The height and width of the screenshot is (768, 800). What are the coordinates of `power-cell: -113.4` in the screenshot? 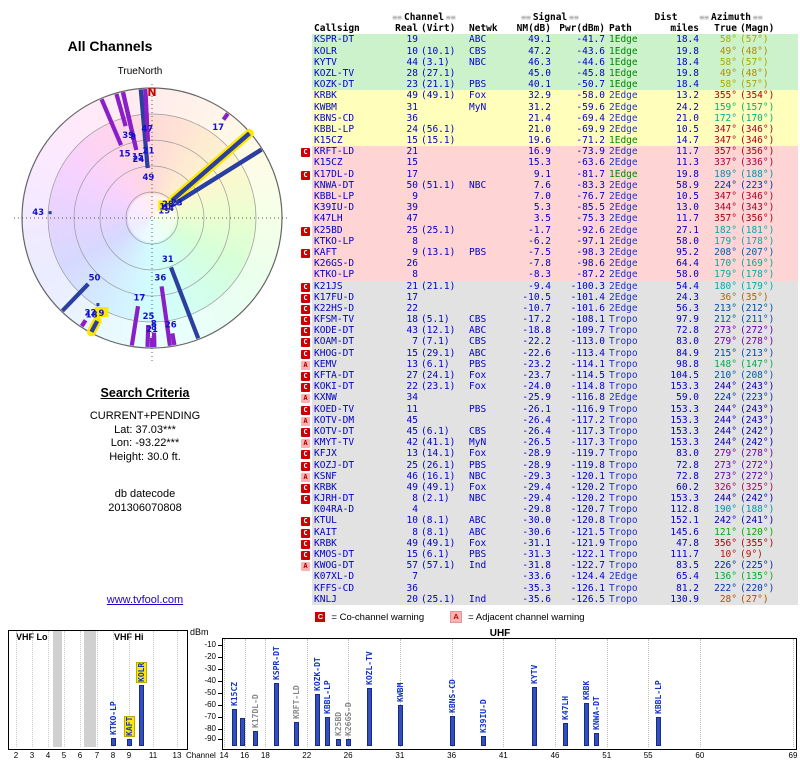 It's located at (587, 353).